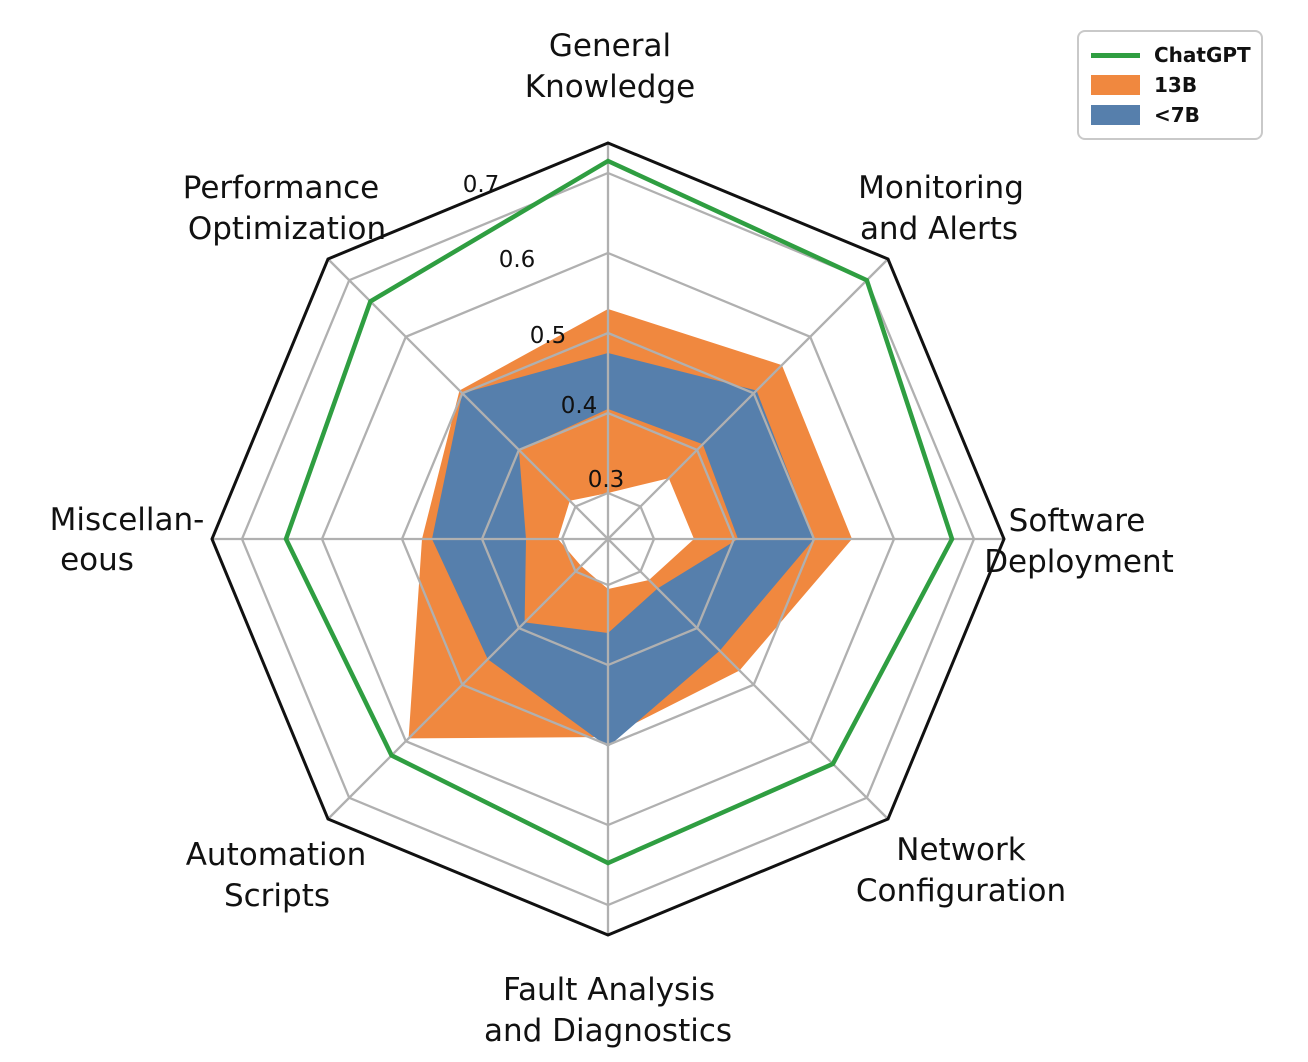  Describe the element at coordinates (97, 560) in the screenshot. I see `axis-label-miscellaneous-line2: eous` at that location.